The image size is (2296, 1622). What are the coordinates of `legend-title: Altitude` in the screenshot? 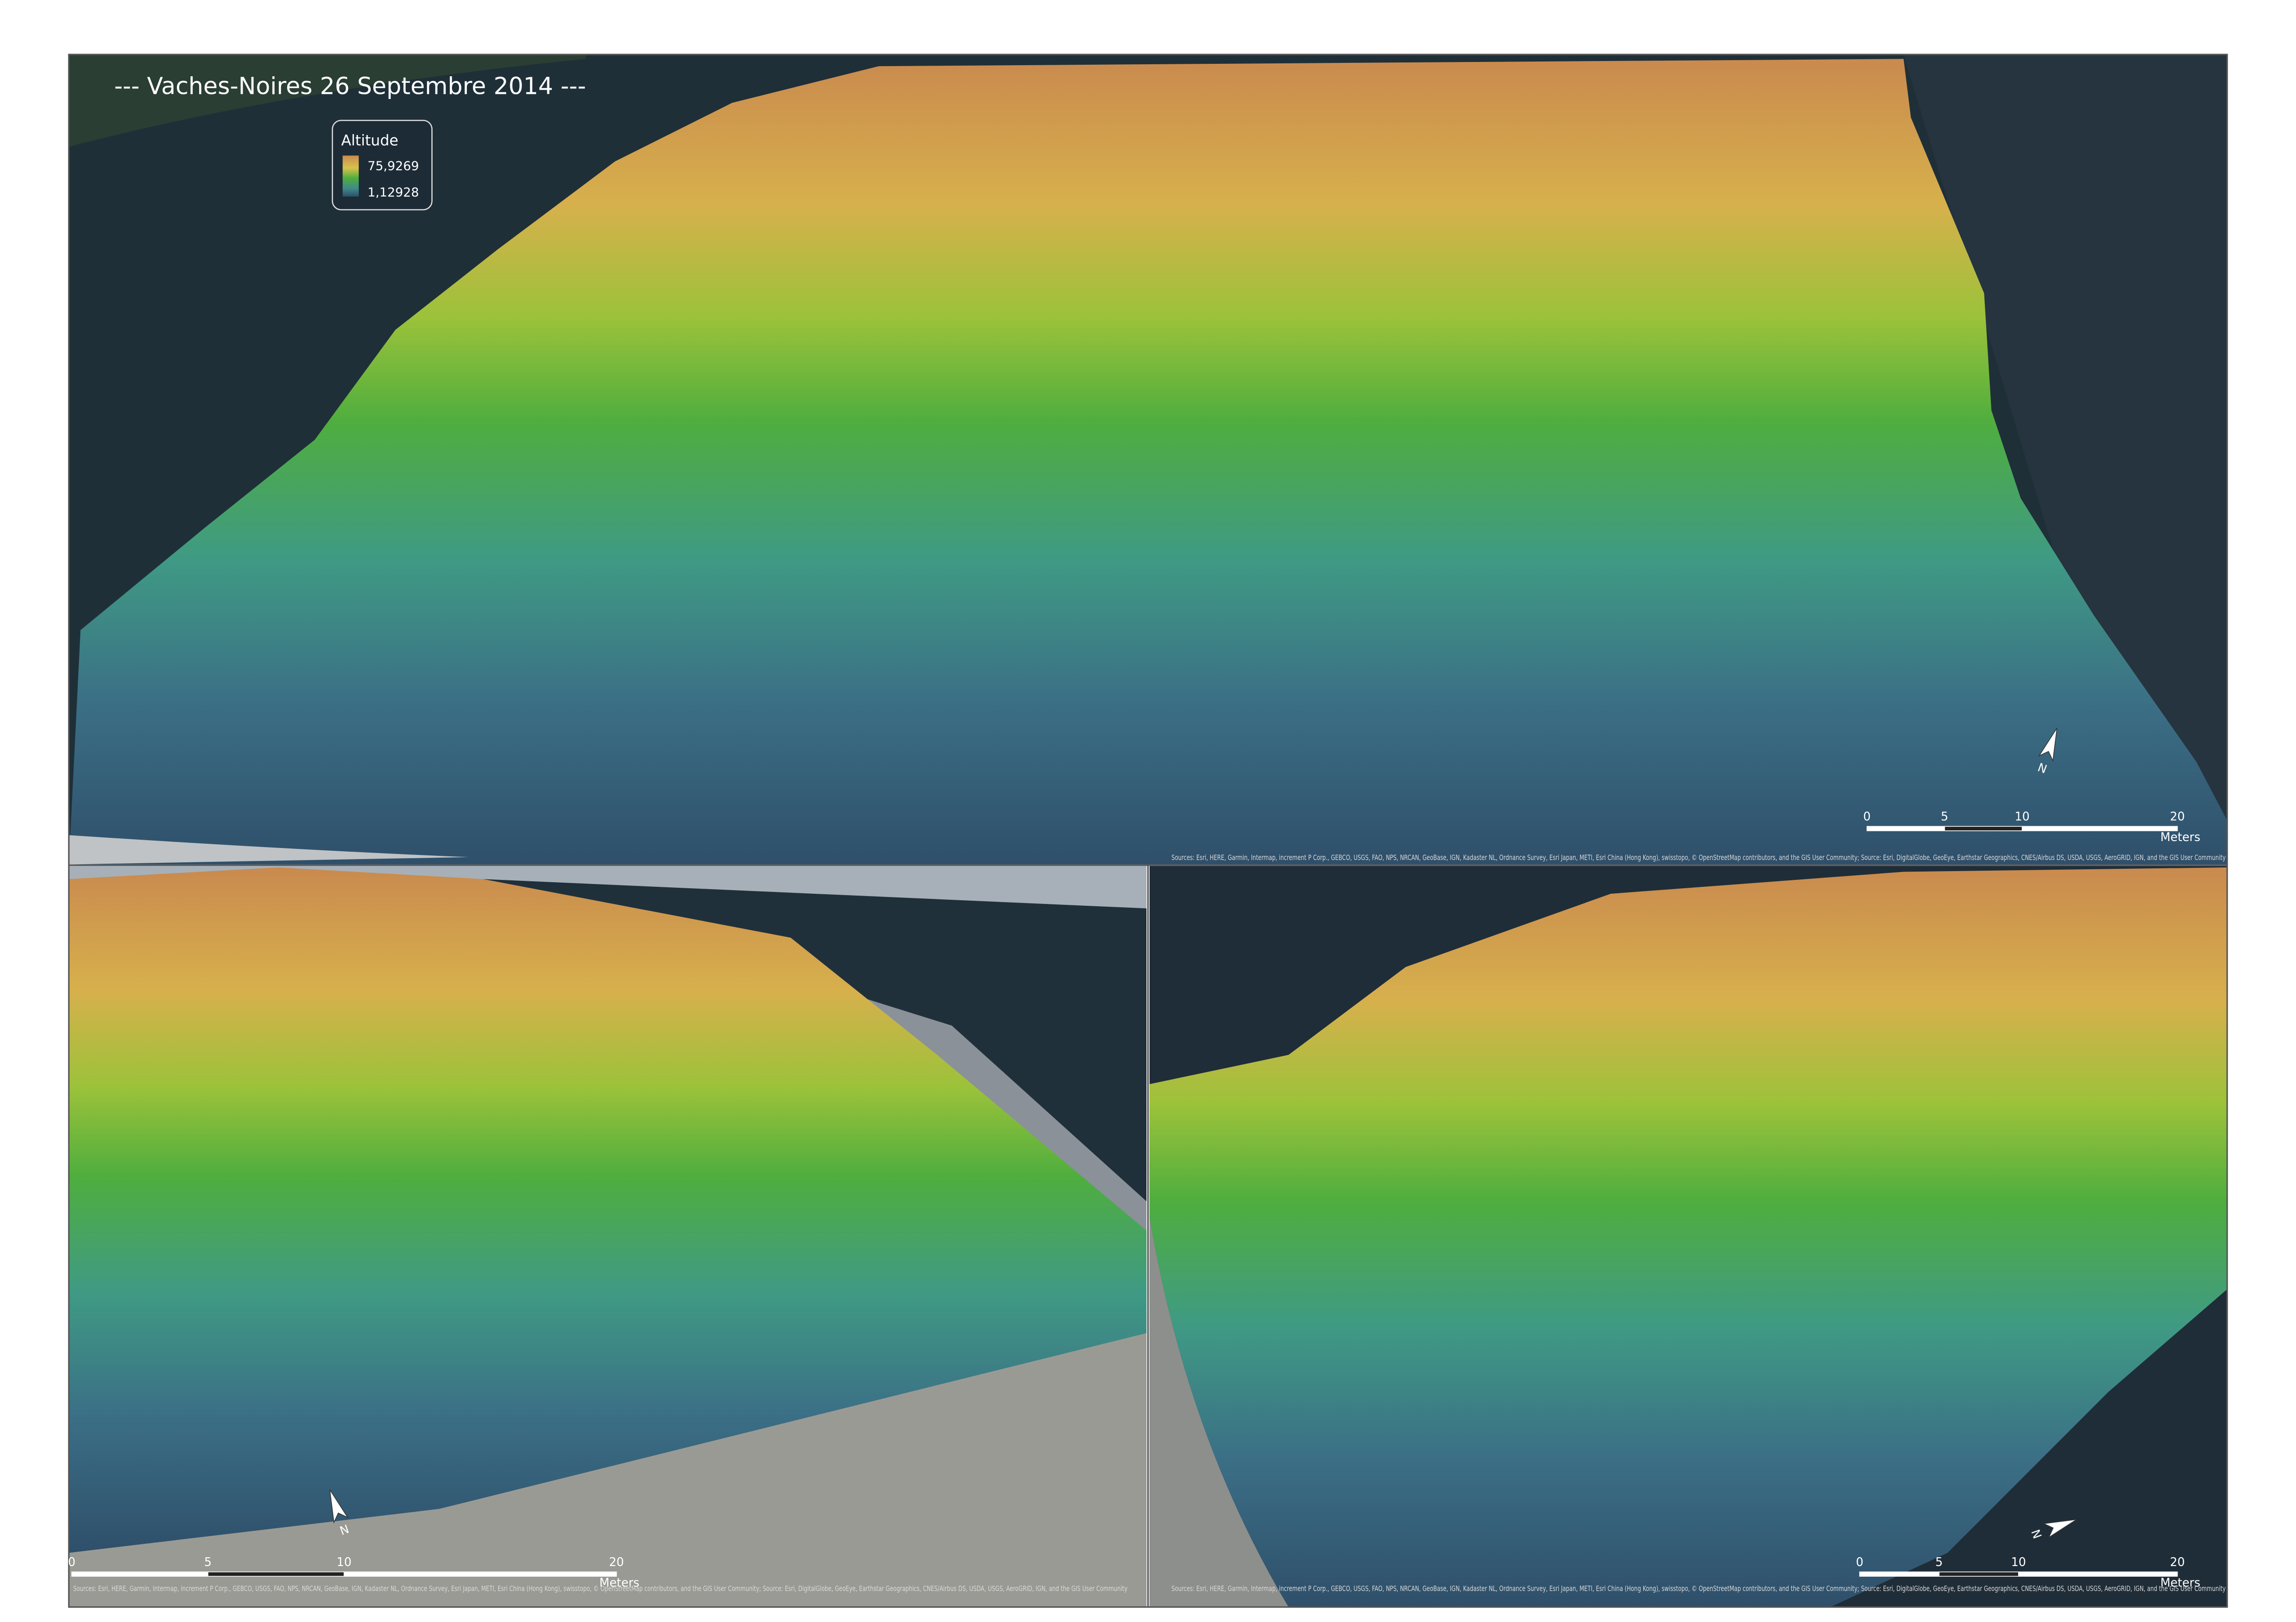 It's located at (369, 140).